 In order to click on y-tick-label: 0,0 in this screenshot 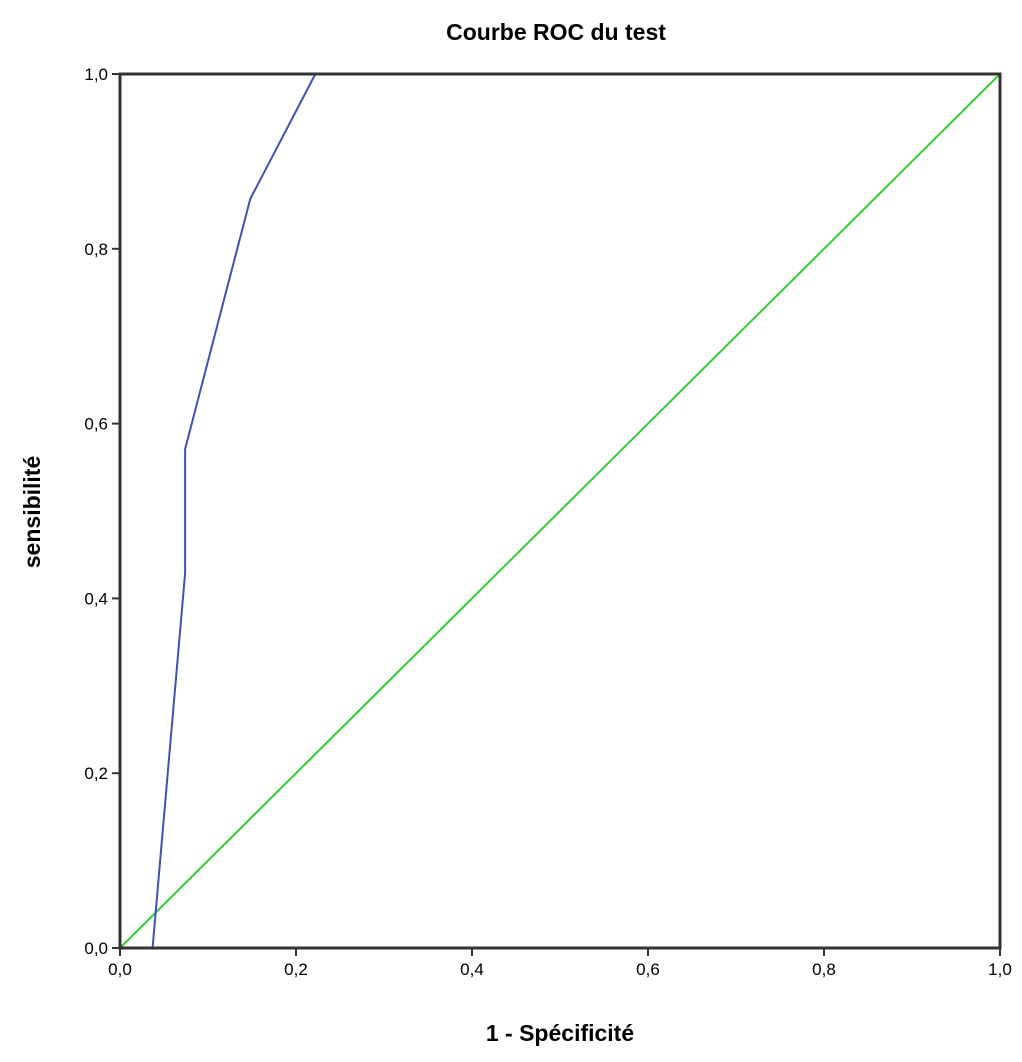, I will do `click(96, 948)`.